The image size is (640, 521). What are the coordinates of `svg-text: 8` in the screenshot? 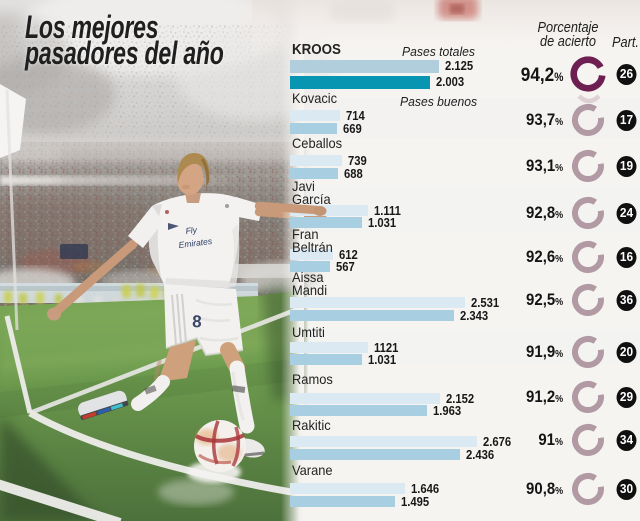 It's located at (197, 321).